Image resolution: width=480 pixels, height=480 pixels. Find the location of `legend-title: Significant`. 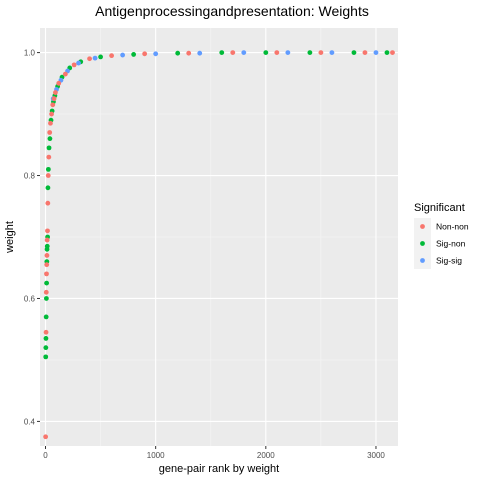

legend-title: Significant is located at coordinates (439, 208).